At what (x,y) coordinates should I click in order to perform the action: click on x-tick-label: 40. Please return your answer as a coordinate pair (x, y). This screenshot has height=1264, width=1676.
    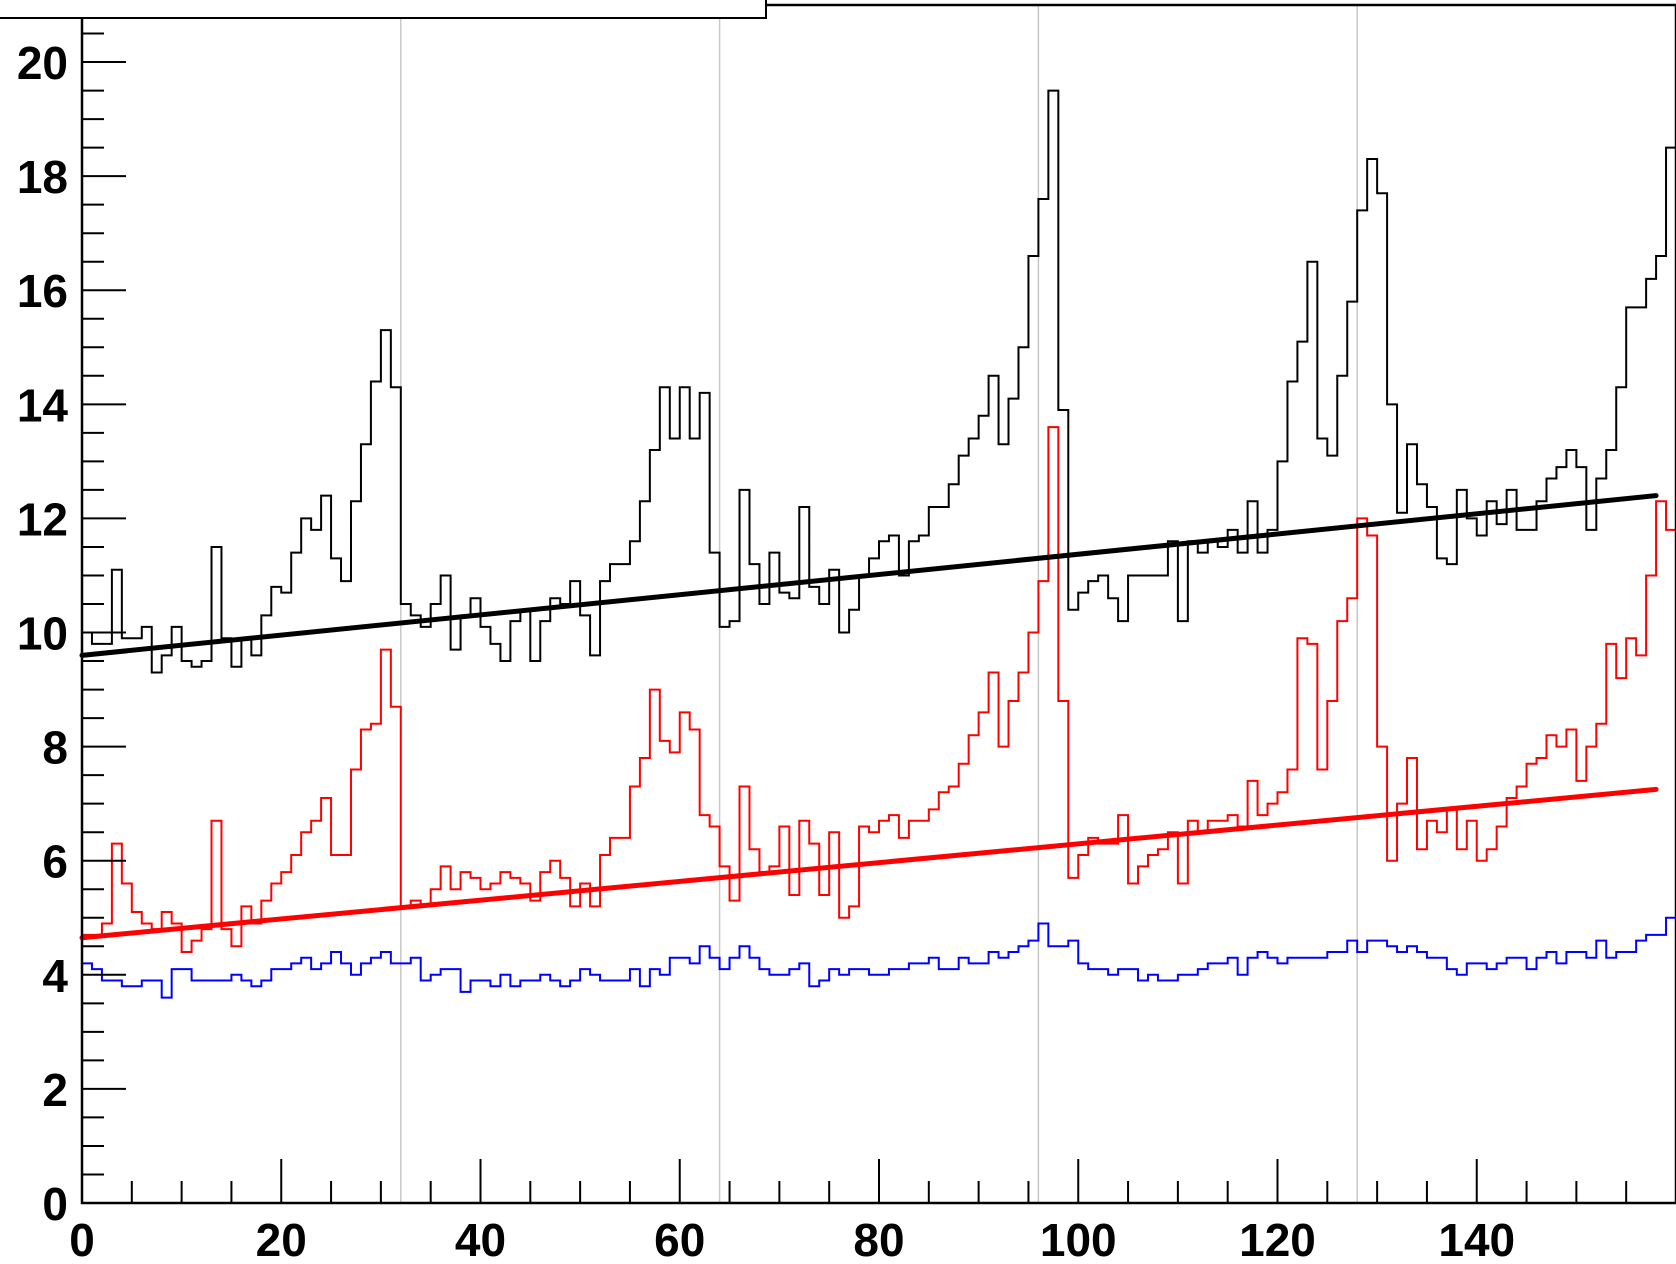
    Looking at the image, I should click on (480, 1236).